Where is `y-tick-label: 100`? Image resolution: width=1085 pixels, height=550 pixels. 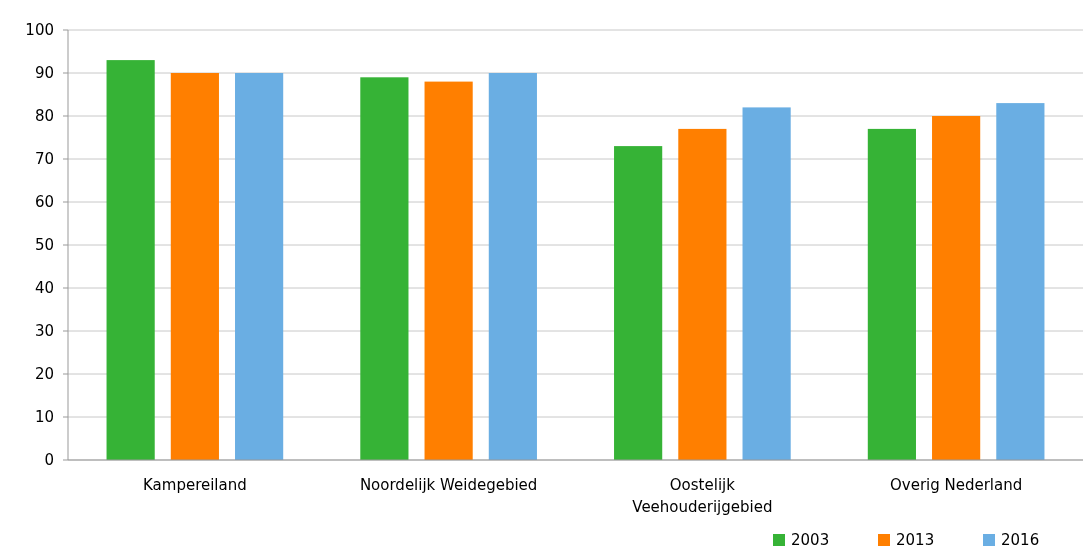 y-tick-label: 100 is located at coordinates (39, 30).